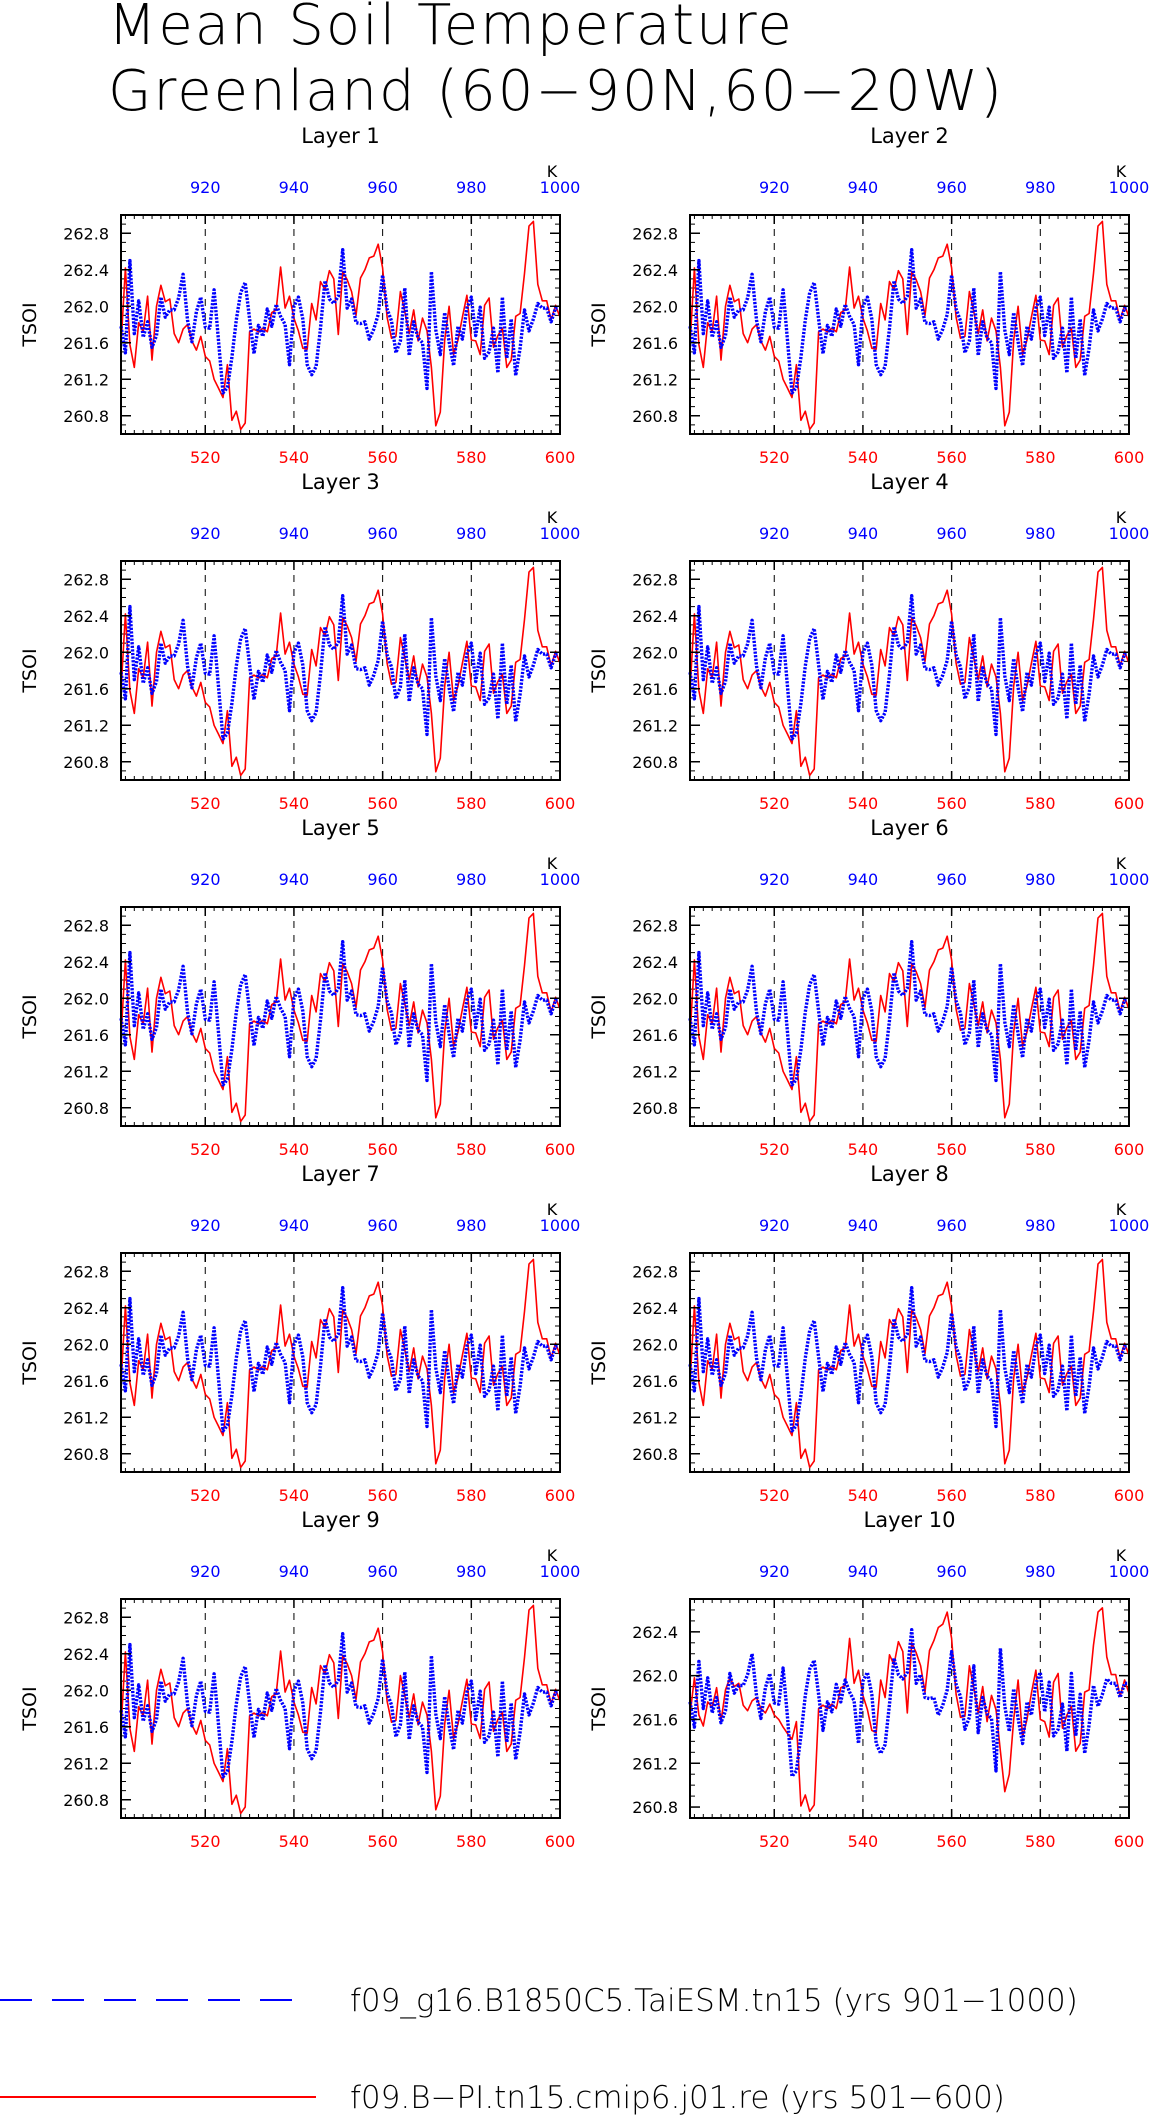 The height and width of the screenshot is (2118, 1156). I want to click on panel-title: Layer 2, so click(909, 136).